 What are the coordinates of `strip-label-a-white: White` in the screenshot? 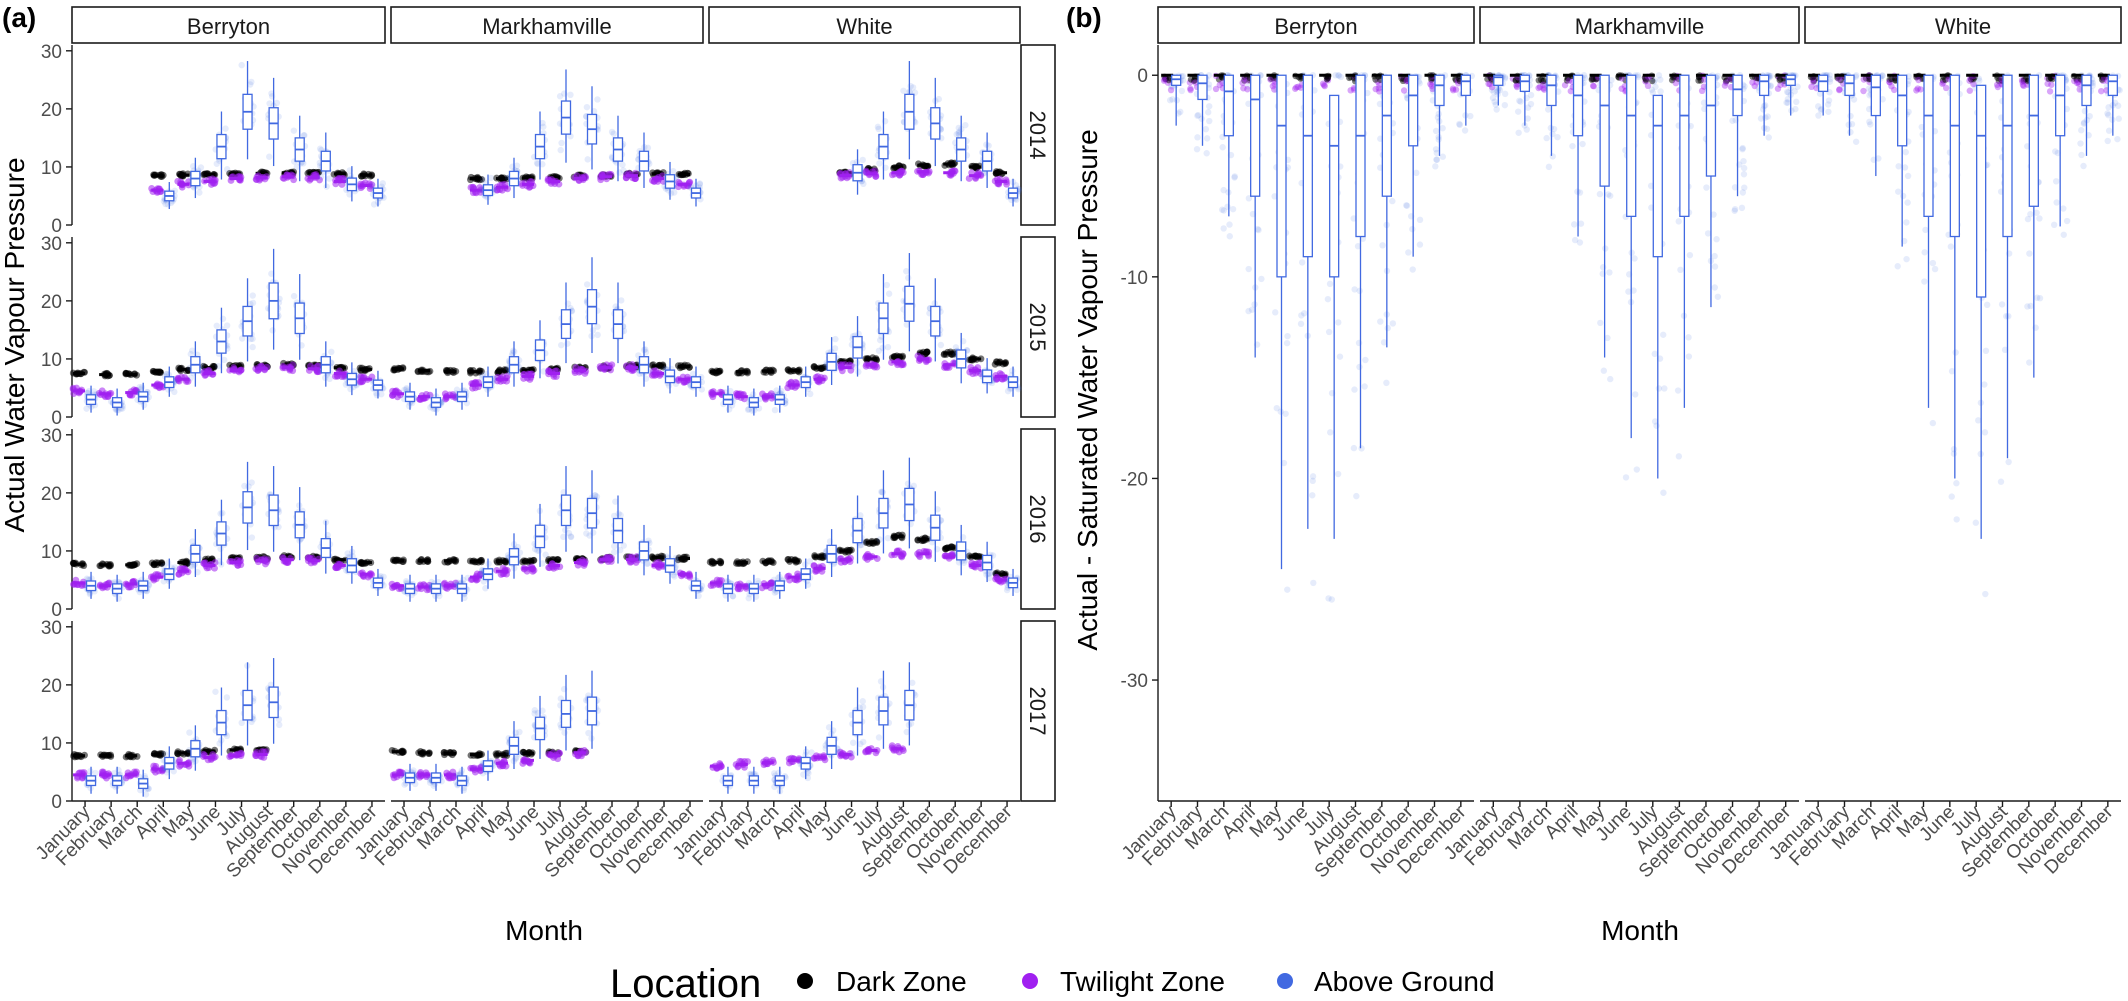 It's located at (864, 26).